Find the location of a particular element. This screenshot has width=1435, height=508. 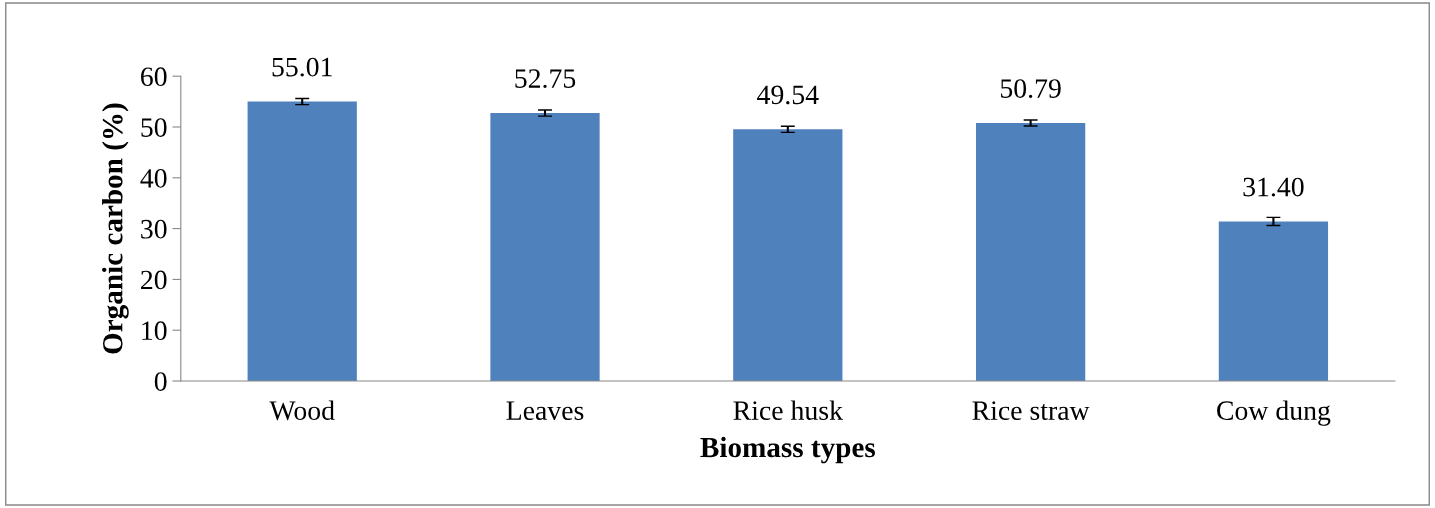

y-tick-label: 30 is located at coordinates (154, 229).